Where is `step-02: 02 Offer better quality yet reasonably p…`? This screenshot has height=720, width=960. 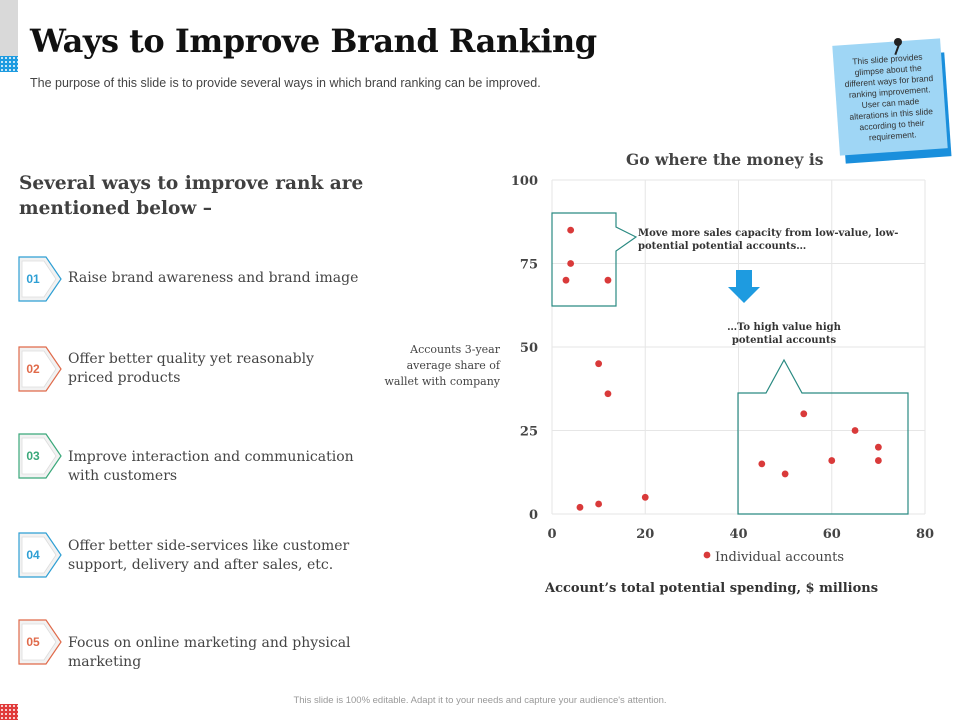 step-02: 02 Offer better quality yet reasonably p… is located at coordinates (228, 371).